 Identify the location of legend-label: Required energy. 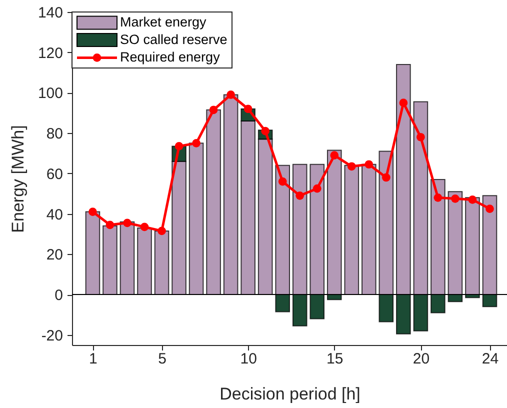
(170, 57).